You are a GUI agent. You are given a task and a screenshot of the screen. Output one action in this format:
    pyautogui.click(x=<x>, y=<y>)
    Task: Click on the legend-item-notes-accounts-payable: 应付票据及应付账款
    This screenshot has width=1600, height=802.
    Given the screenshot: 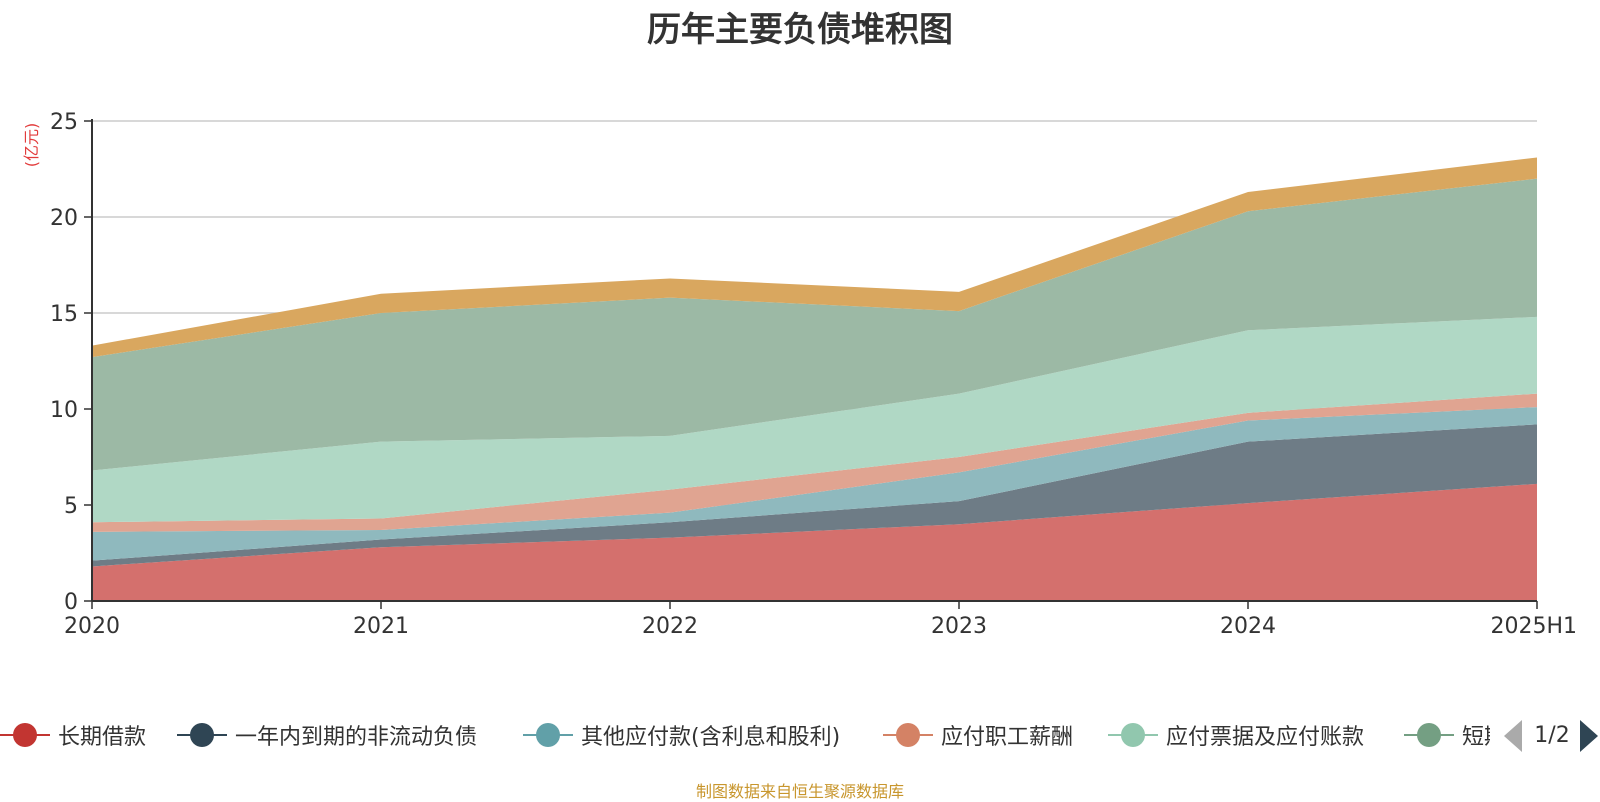 What is the action you would take?
    pyautogui.click(x=1236, y=735)
    